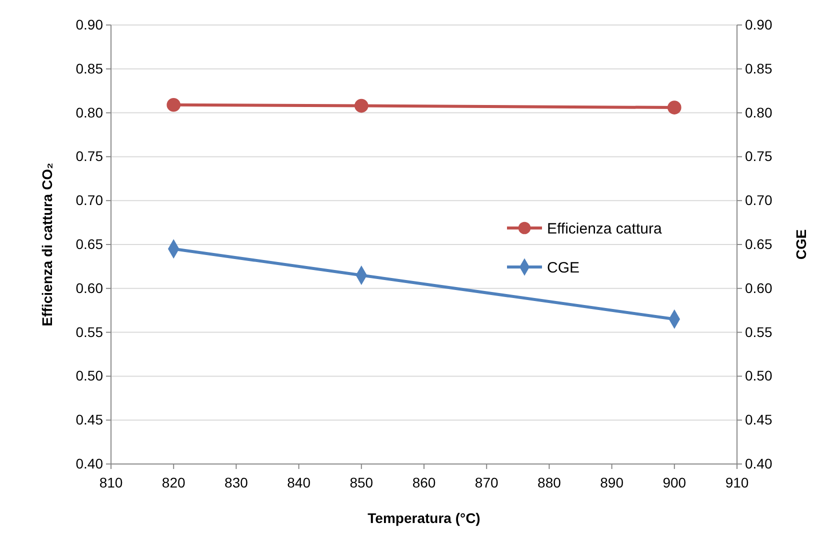 This screenshot has width=826, height=547. I want to click on x-tick-label: 830, so click(236, 482).